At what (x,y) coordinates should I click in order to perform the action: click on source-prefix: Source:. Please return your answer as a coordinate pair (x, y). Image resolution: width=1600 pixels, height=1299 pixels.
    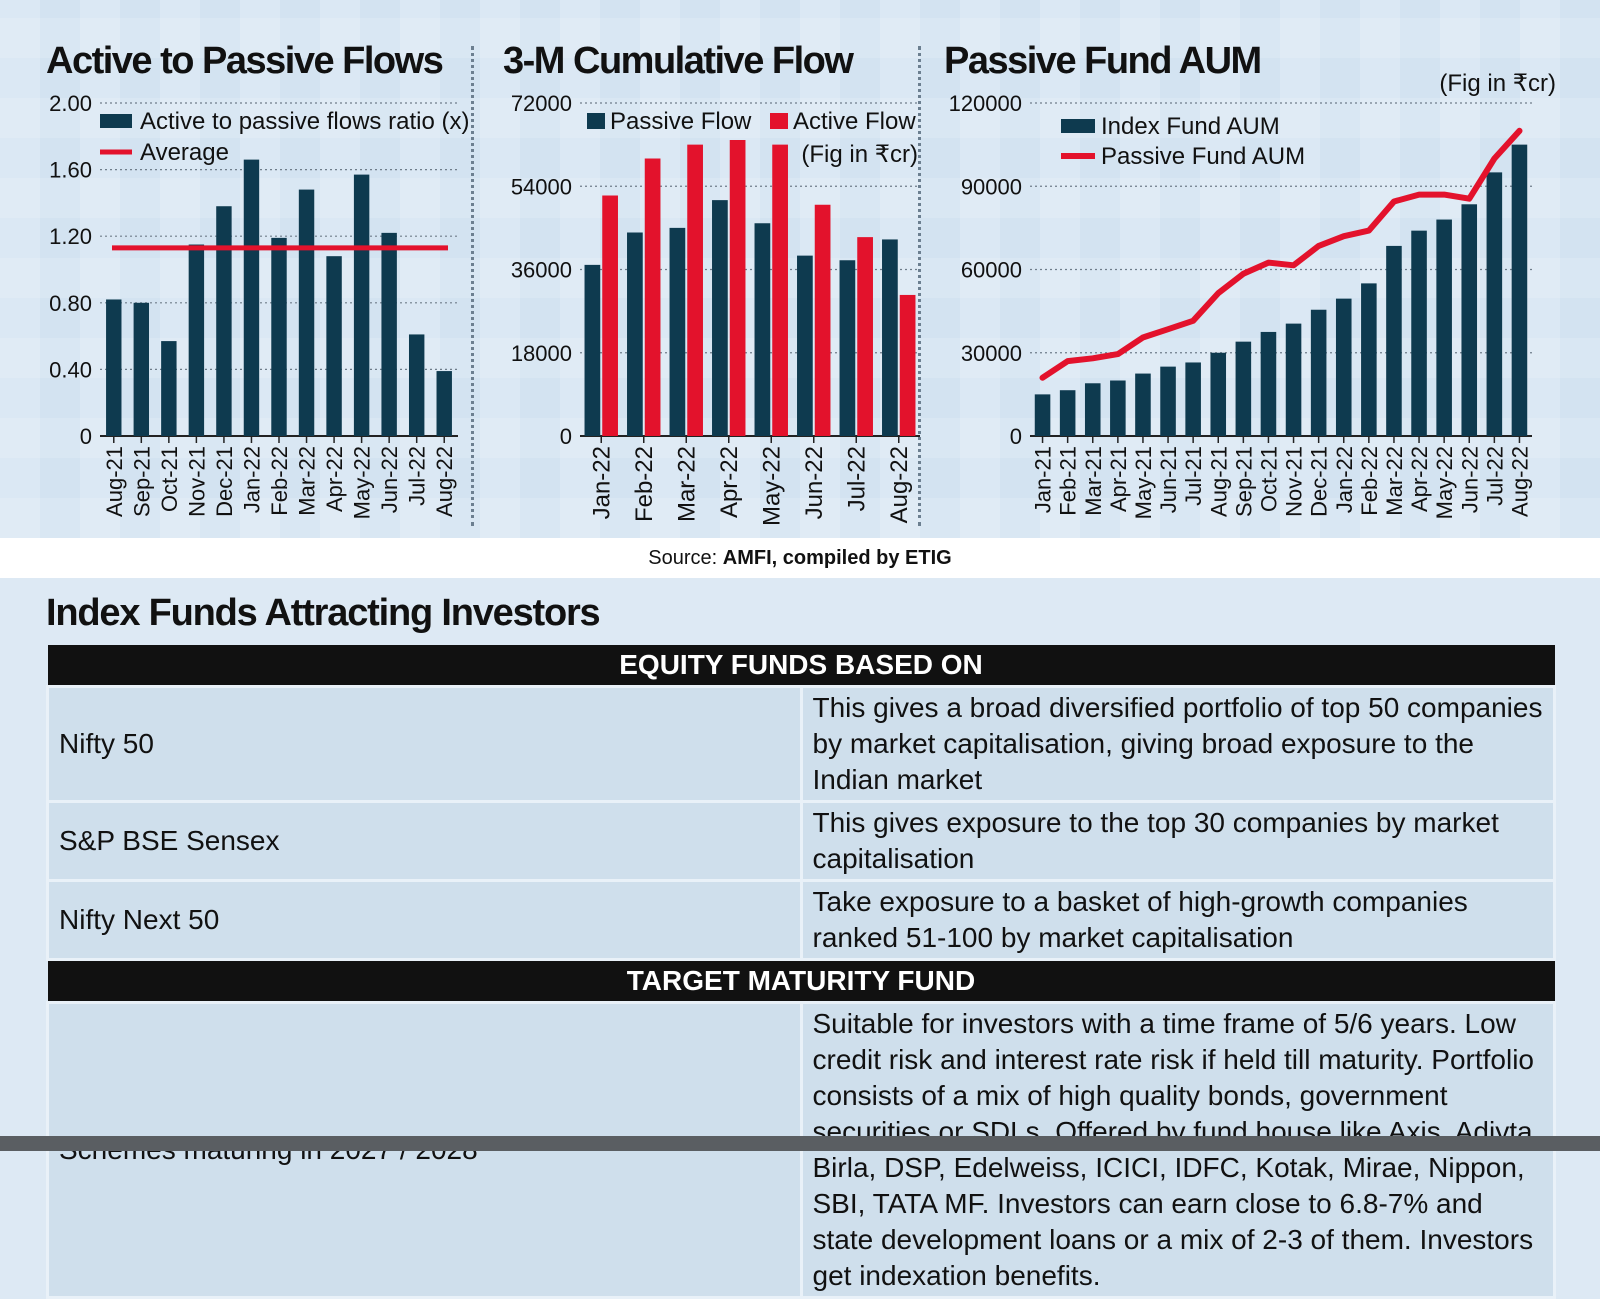
    Looking at the image, I should click on (683, 558).